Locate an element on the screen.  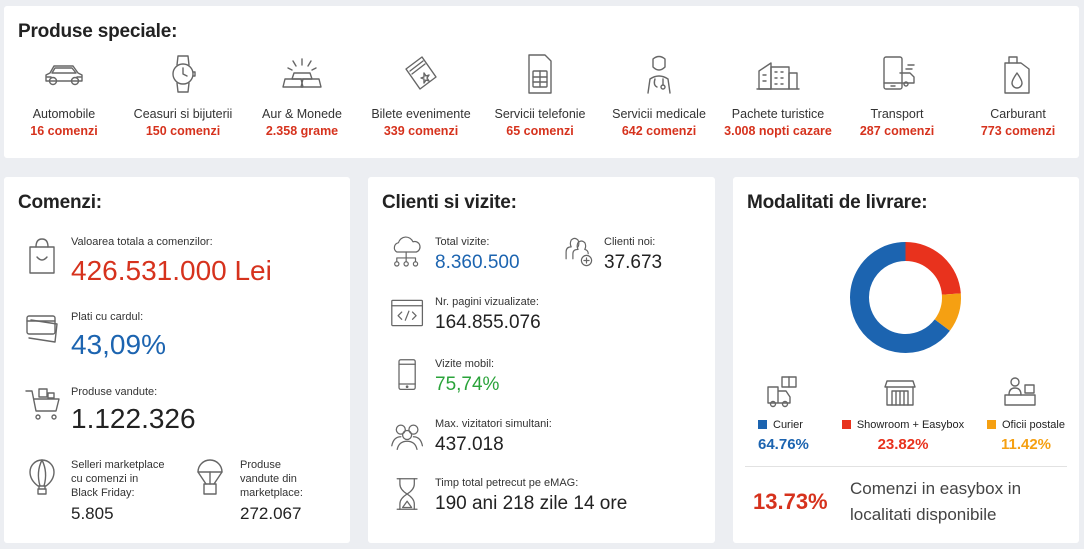
total-visits-value: 8.360.500 is located at coordinates (477, 262).